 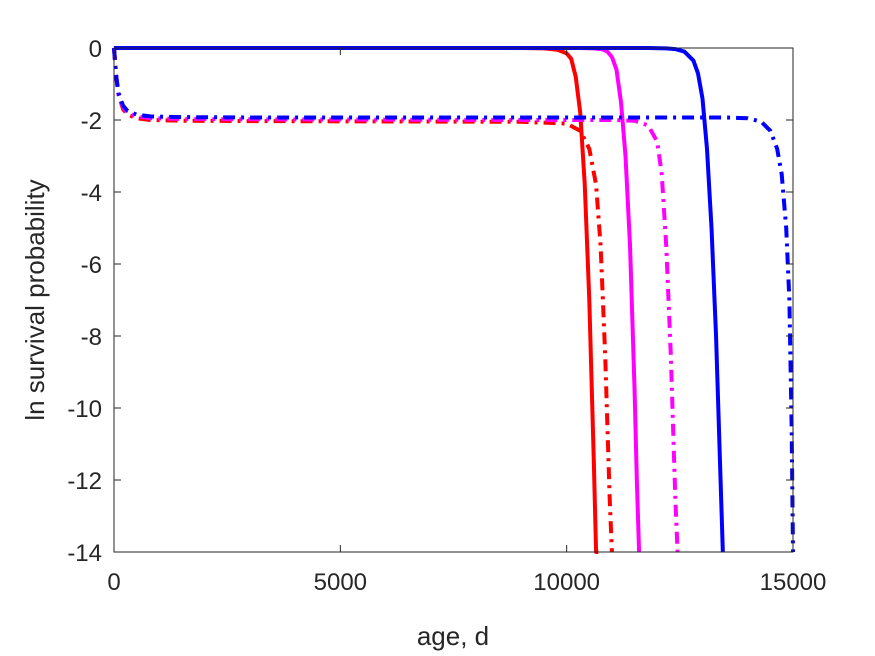 What do you see at coordinates (453, 636) in the screenshot?
I see `x-axis-label: age, d` at bounding box center [453, 636].